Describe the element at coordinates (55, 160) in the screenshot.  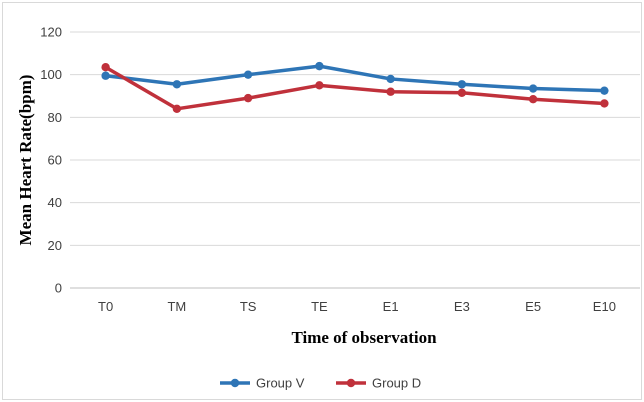
I see `y-tick-label: 60` at that location.